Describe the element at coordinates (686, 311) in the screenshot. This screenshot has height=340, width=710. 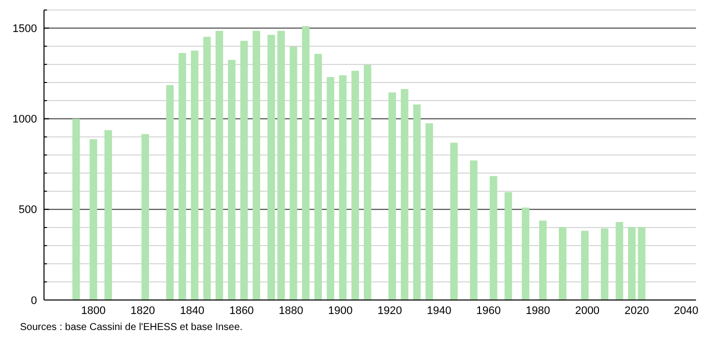
I see `x-tick-label: 2040` at that location.